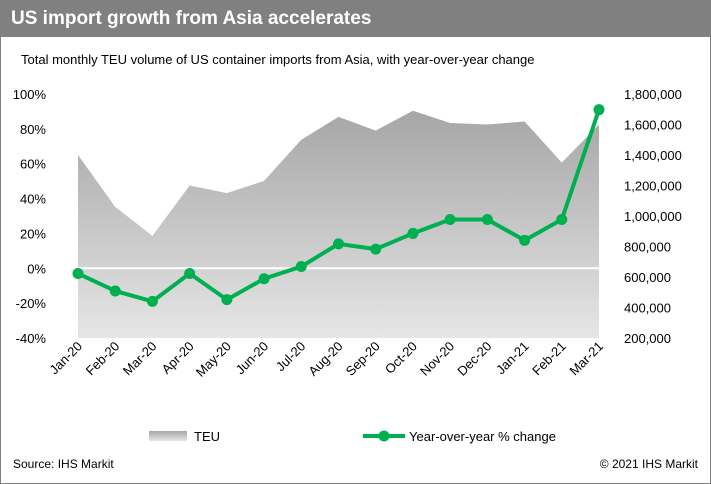 The width and height of the screenshot is (711, 484). I want to click on right-tick-label: 200,000, so click(647, 338).